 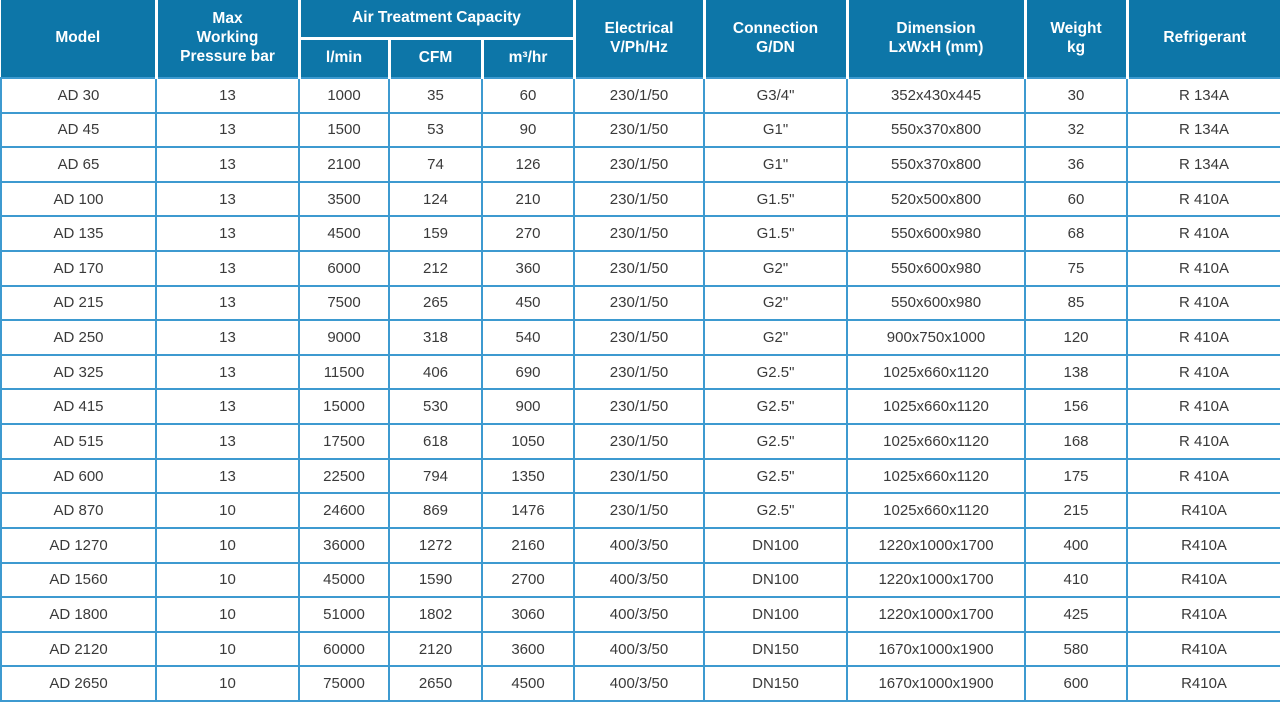 I want to click on table-cell: 425, so click(x=1076, y=614).